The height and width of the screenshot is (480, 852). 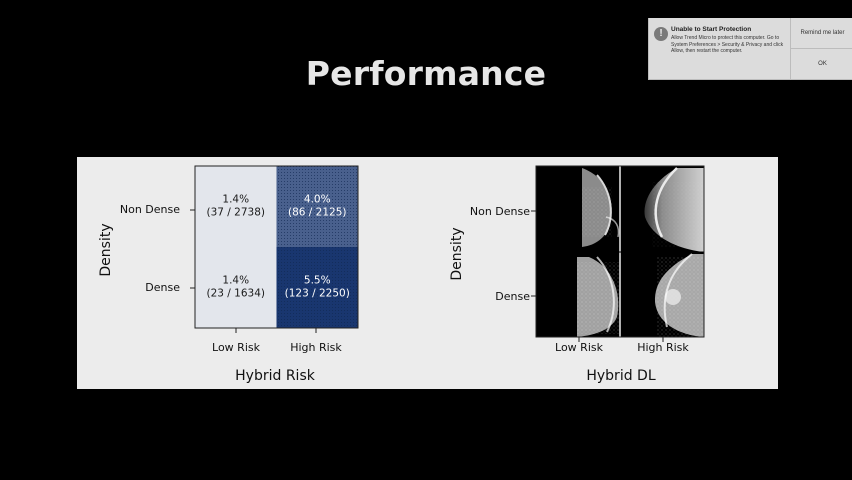 I want to click on heatmap-cell-count: (86 / 2125), so click(x=317, y=213).